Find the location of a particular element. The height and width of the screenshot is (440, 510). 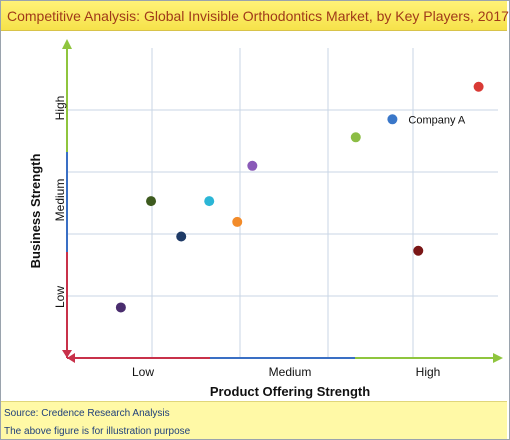

y-axis-label: Business Strength is located at coordinates (35, 211).